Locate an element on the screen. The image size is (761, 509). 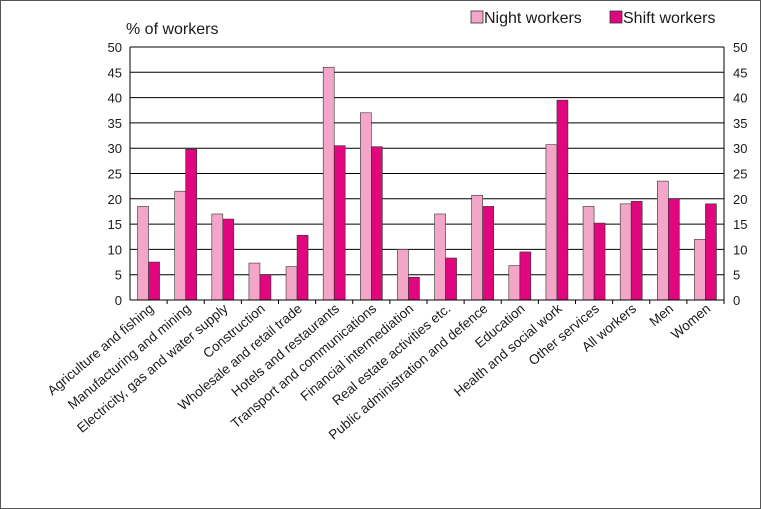
legend: Night workers Shift workers is located at coordinates (592, 18).